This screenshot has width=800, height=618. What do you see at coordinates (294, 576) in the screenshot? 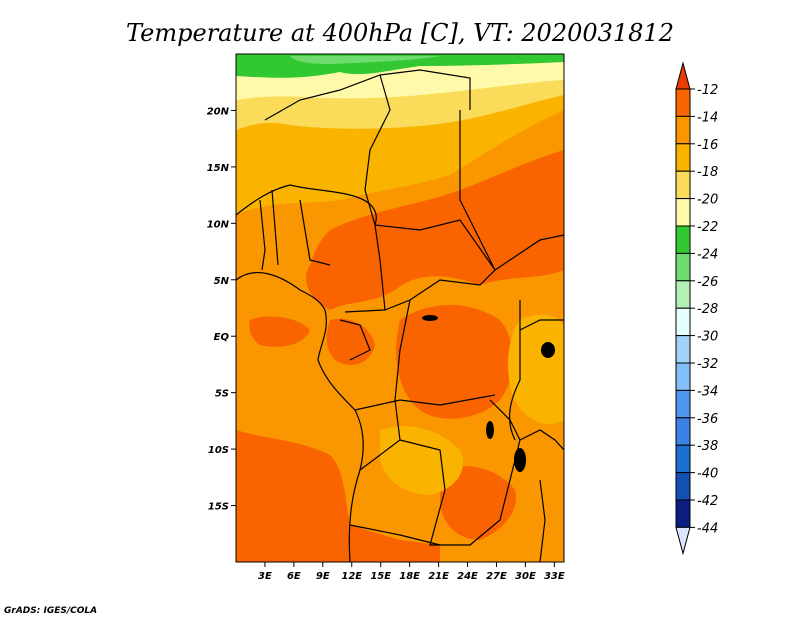
I see `x-tick-label: 6E` at bounding box center [294, 576].